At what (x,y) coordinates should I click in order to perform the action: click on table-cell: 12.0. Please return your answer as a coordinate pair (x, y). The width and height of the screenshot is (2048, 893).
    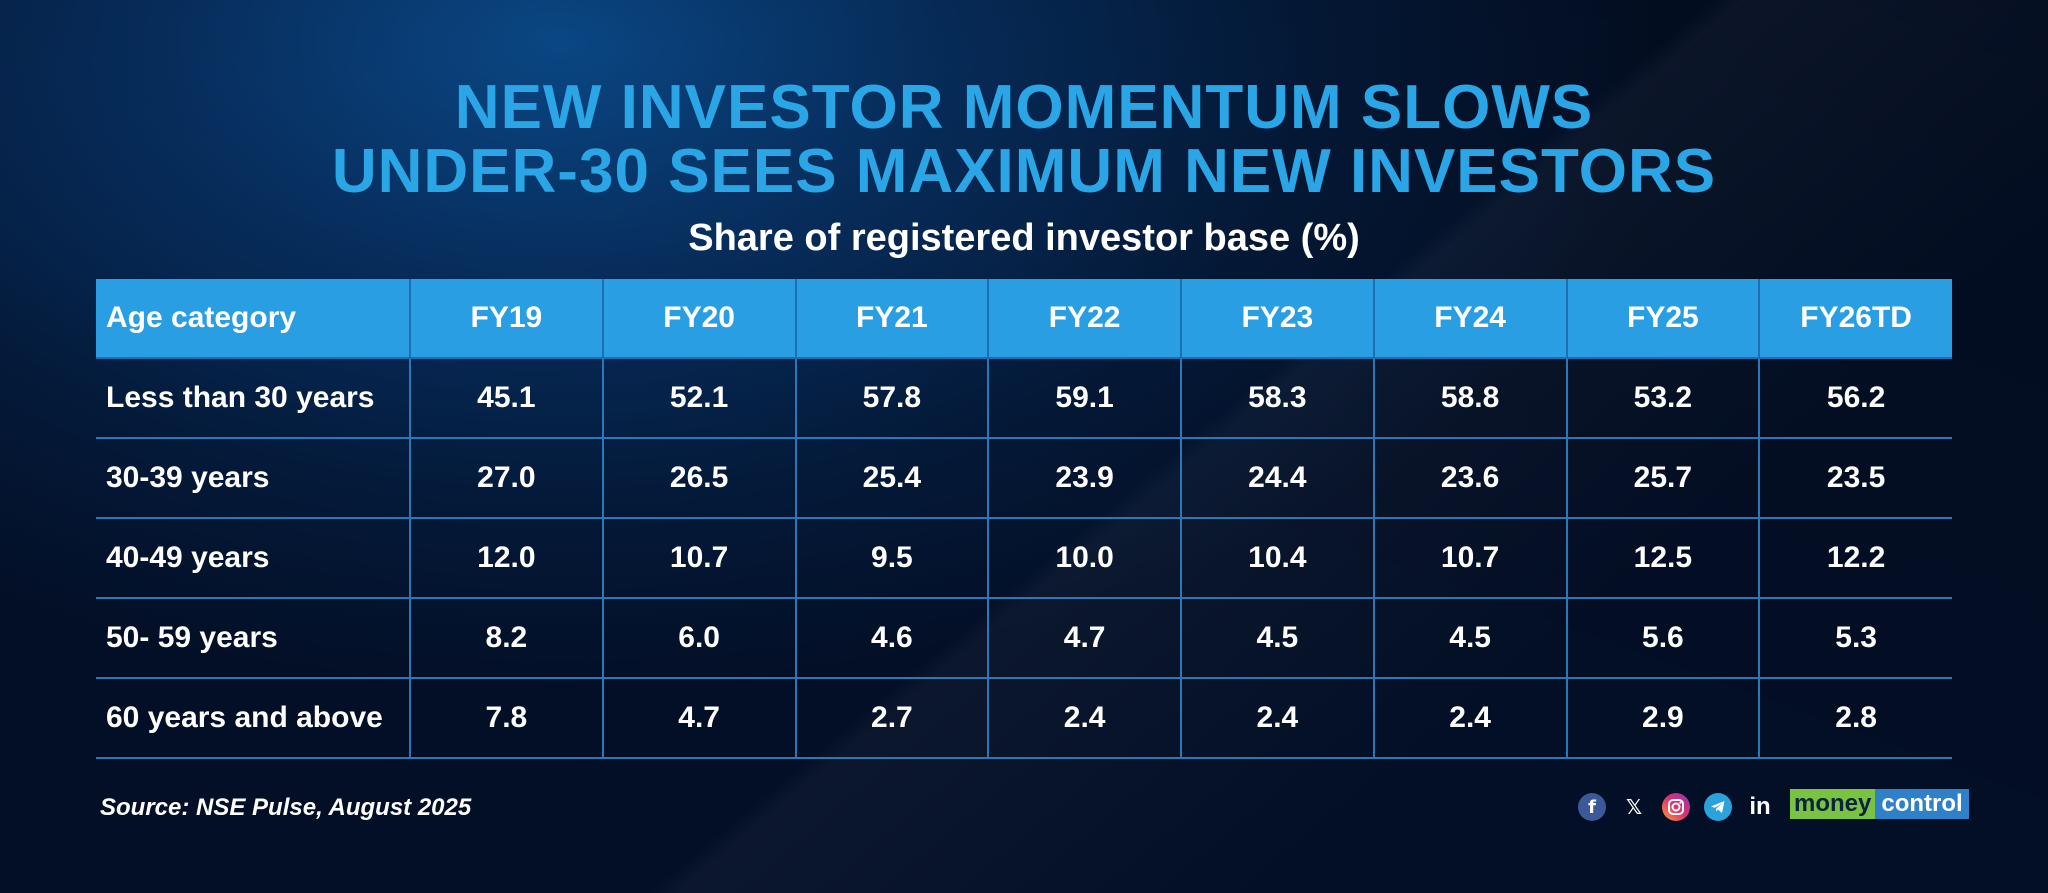
    Looking at the image, I should click on (506, 558).